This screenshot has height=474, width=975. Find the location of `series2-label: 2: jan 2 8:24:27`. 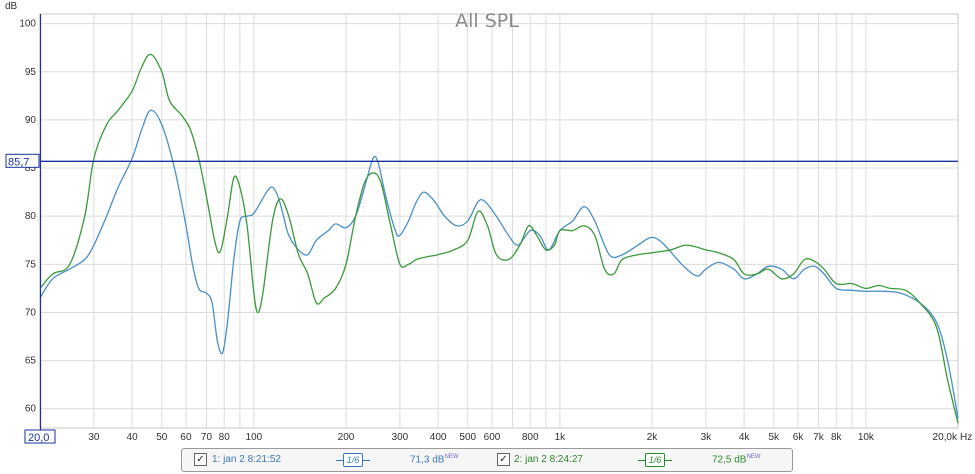

series2-label: 2: jan 2 8:24:27 is located at coordinates (548, 459).